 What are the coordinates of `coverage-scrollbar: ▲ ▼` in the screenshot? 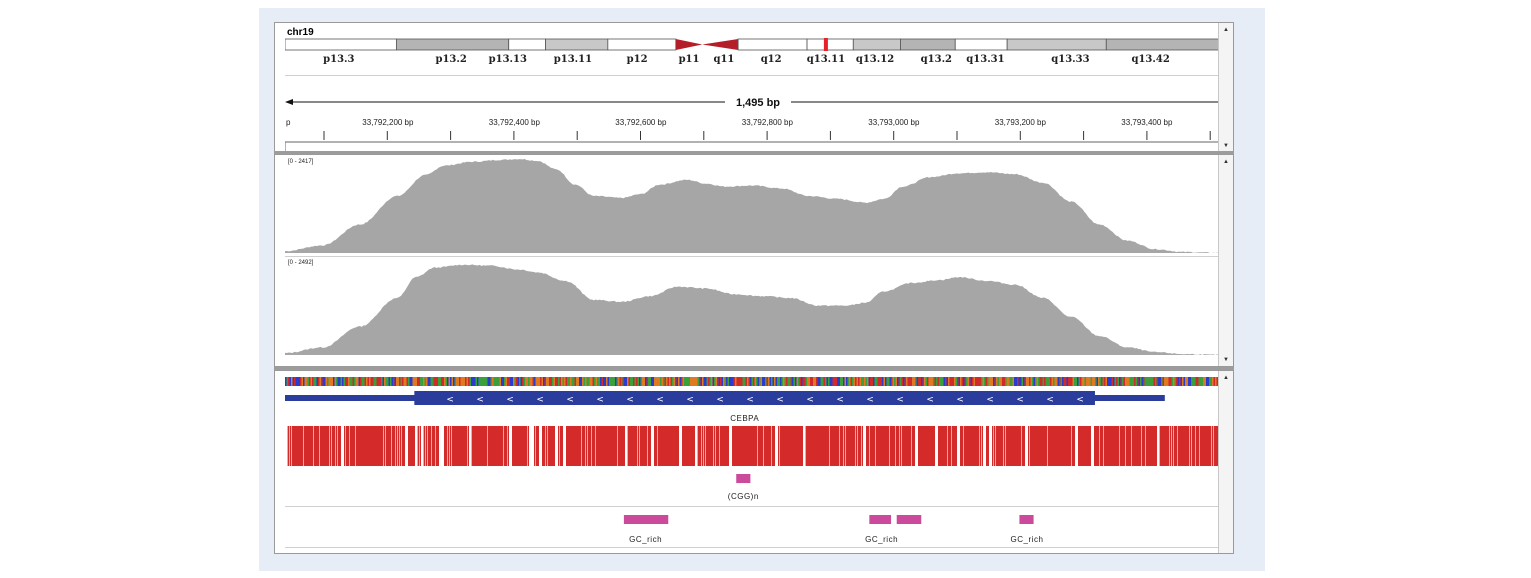 It's located at (1225, 260).